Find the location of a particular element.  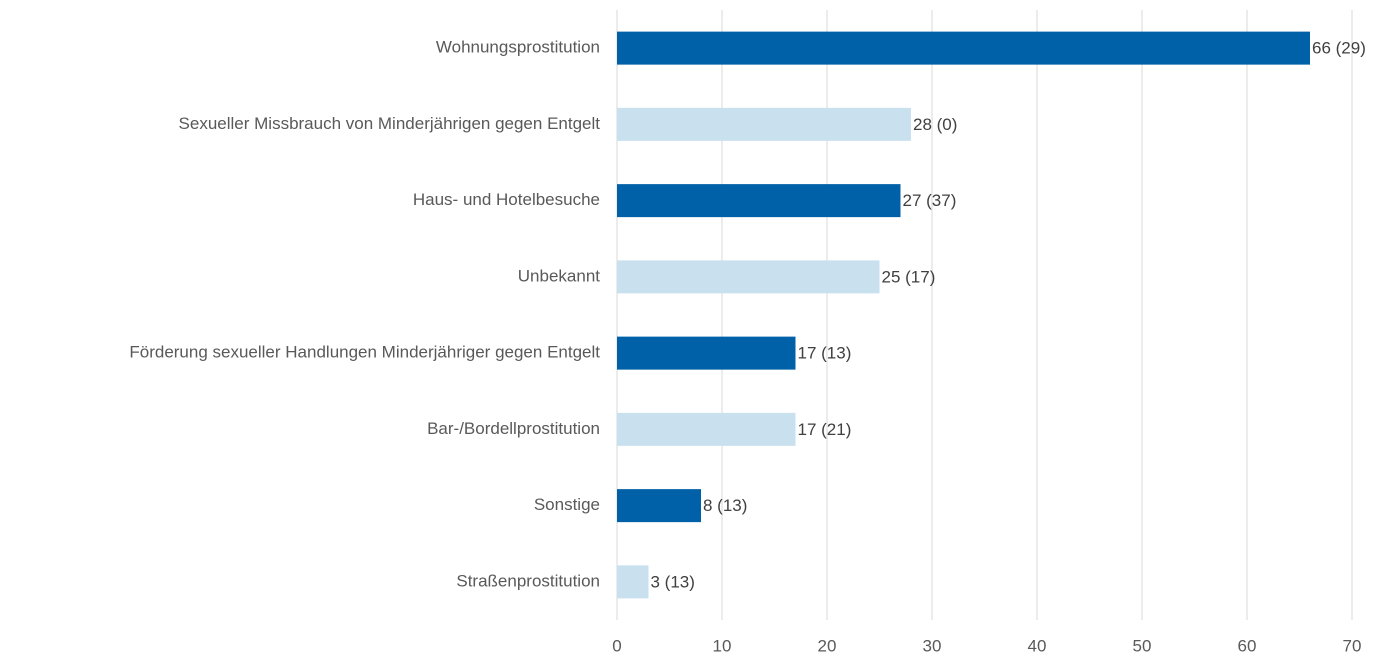

x-tick-label: 0 is located at coordinates (616, 645).